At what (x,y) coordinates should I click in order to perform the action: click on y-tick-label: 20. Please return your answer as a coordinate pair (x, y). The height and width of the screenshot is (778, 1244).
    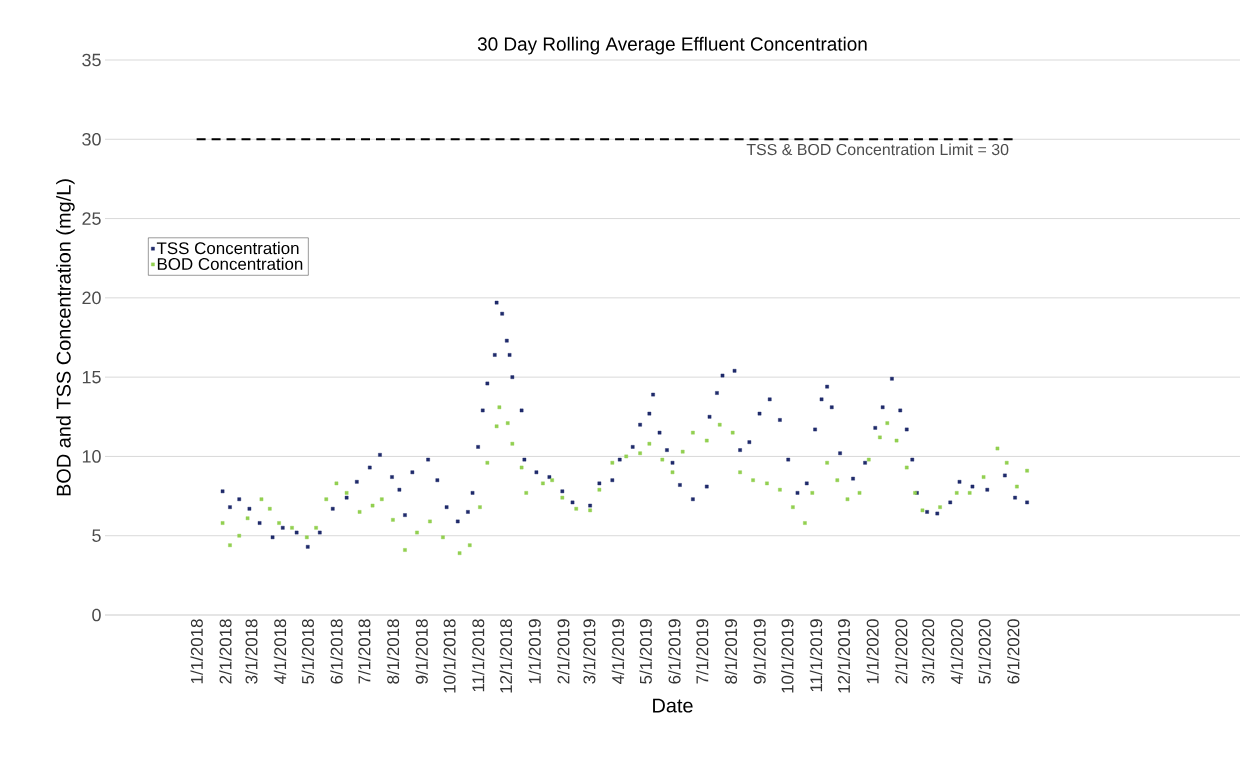
    Looking at the image, I should click on (91, 298).